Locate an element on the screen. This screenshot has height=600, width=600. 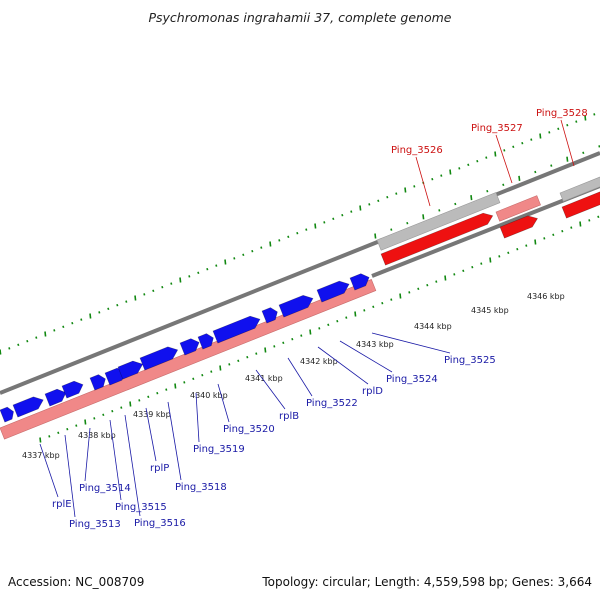
plus-strand-gene-11-shape is located at coordinates (269, 315).